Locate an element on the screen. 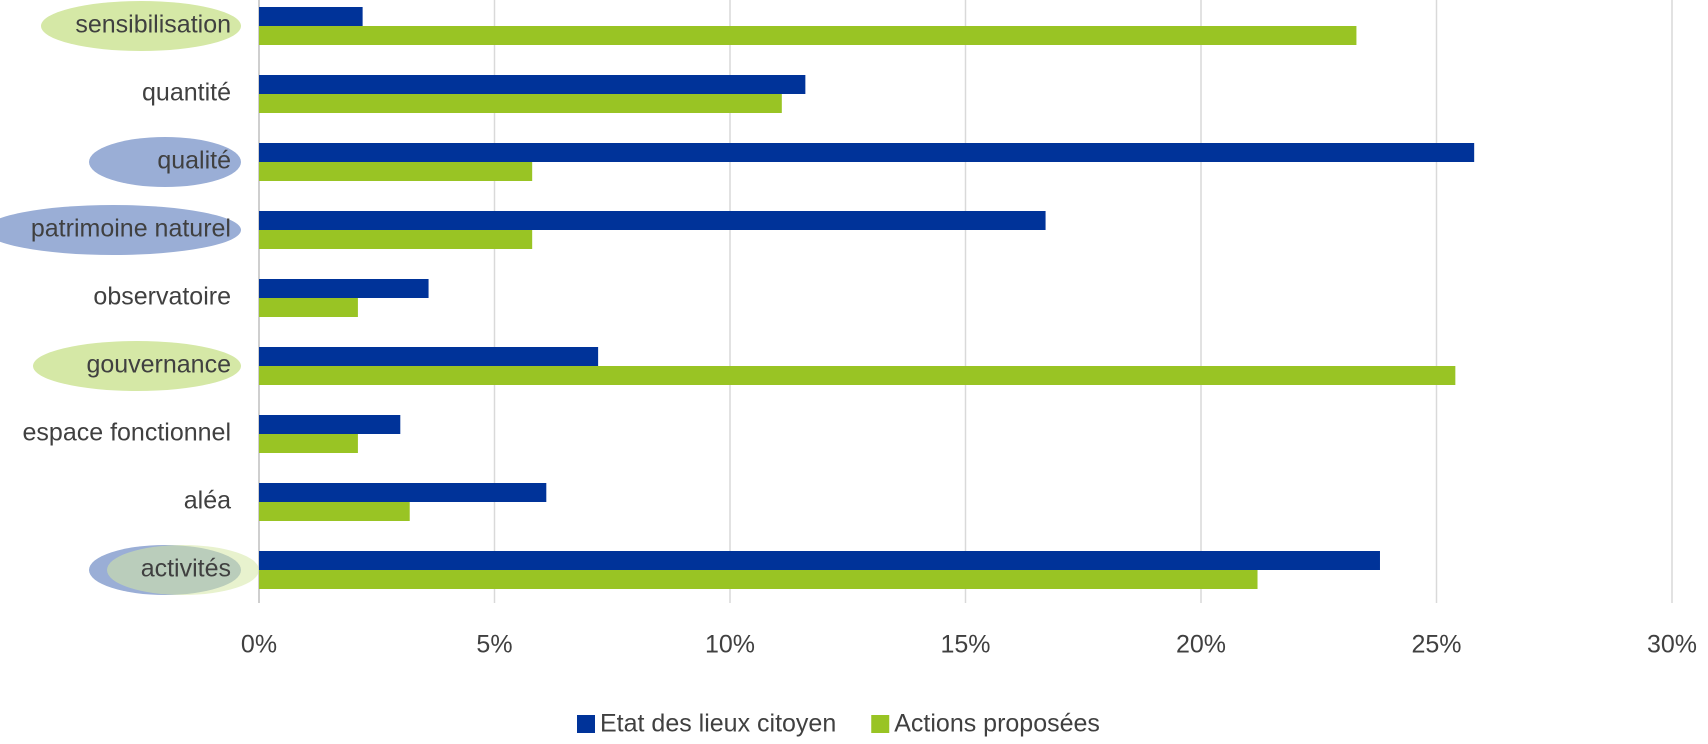 The image size is (1708, 744). y-tick-label: patrimoine naturel is located at coordinates (131, 229).